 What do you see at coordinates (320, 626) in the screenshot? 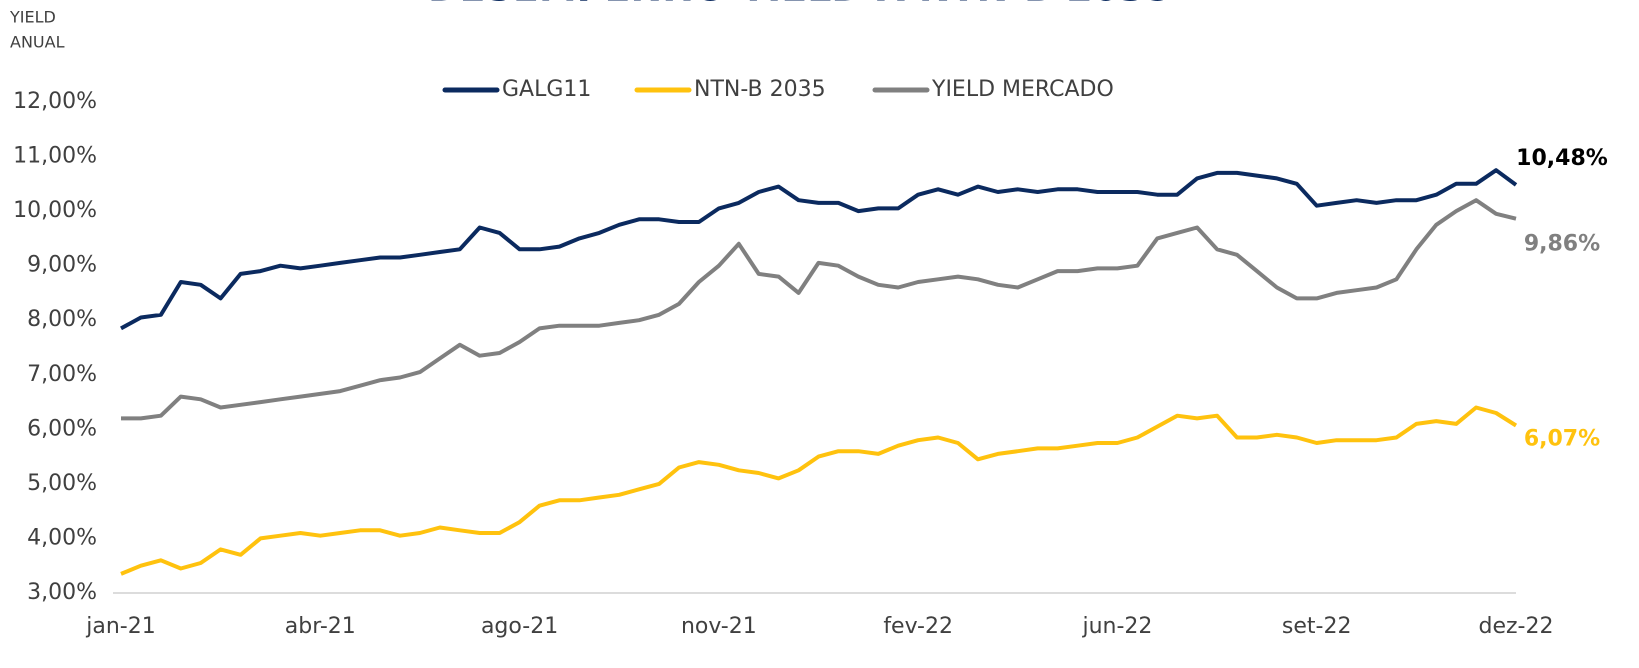
I see `x-tick-label: abr-21` at bounding box center [320, 626].